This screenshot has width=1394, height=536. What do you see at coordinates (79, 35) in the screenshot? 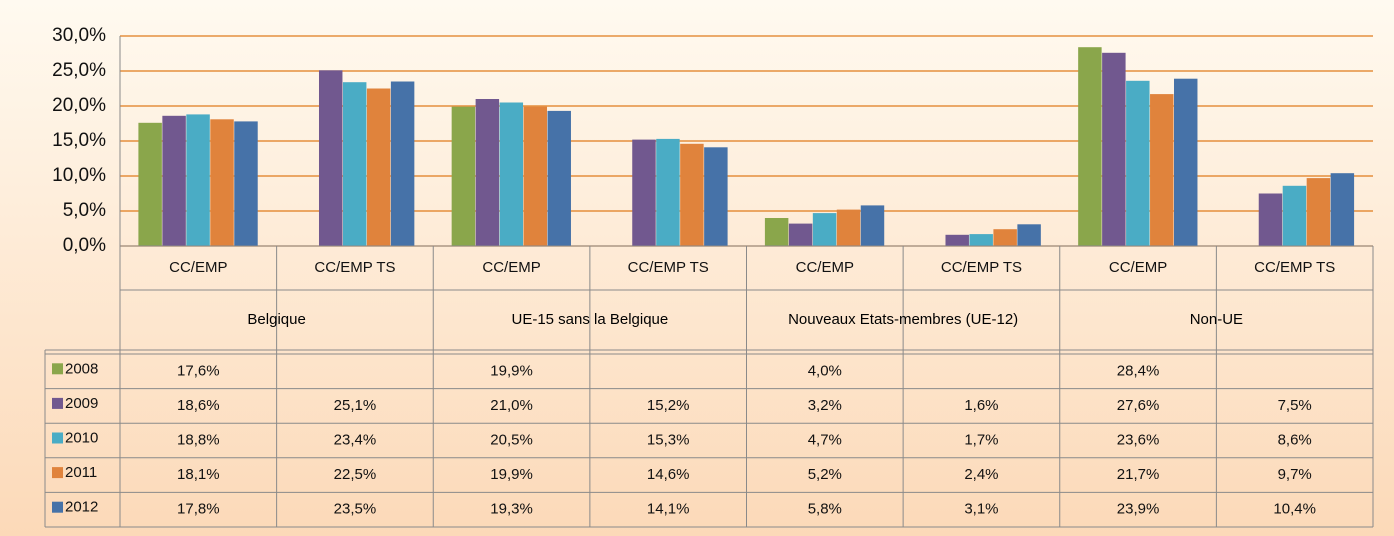
I see `y-tick-label: 30,0%` at bounding box center [79, 35].